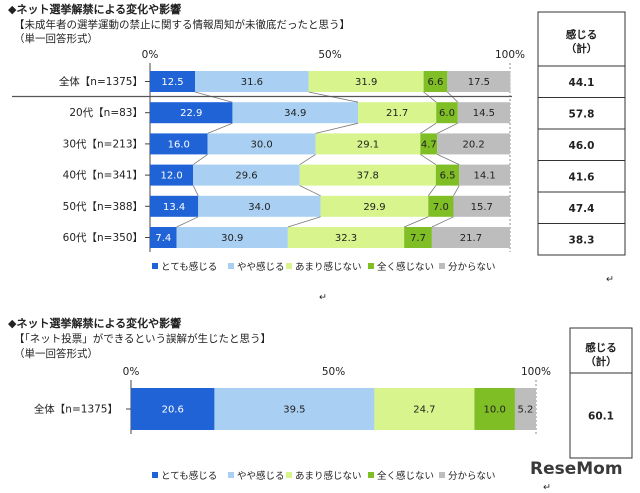  I want to click on chart1-data-label: 13.4, so click(174, 207).